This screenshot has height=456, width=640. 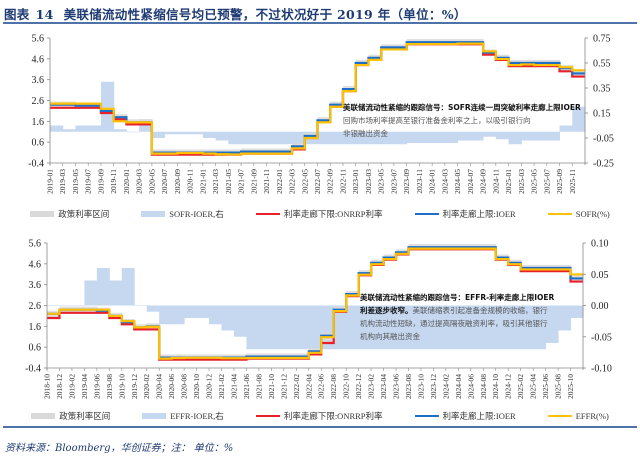 I want to click on x-tick-label: 2024-10, so click(x=495, y=386).